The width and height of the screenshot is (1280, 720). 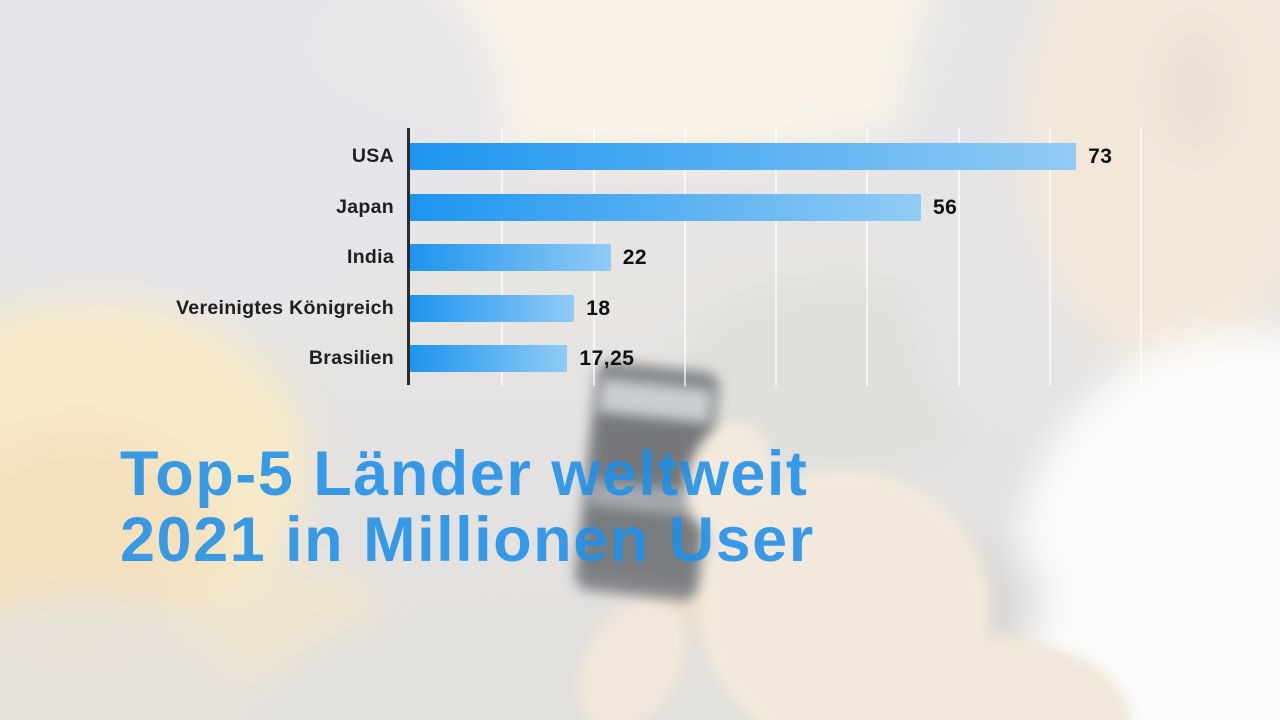 I want to click on category-label: USA, so click(x=372, y=156).